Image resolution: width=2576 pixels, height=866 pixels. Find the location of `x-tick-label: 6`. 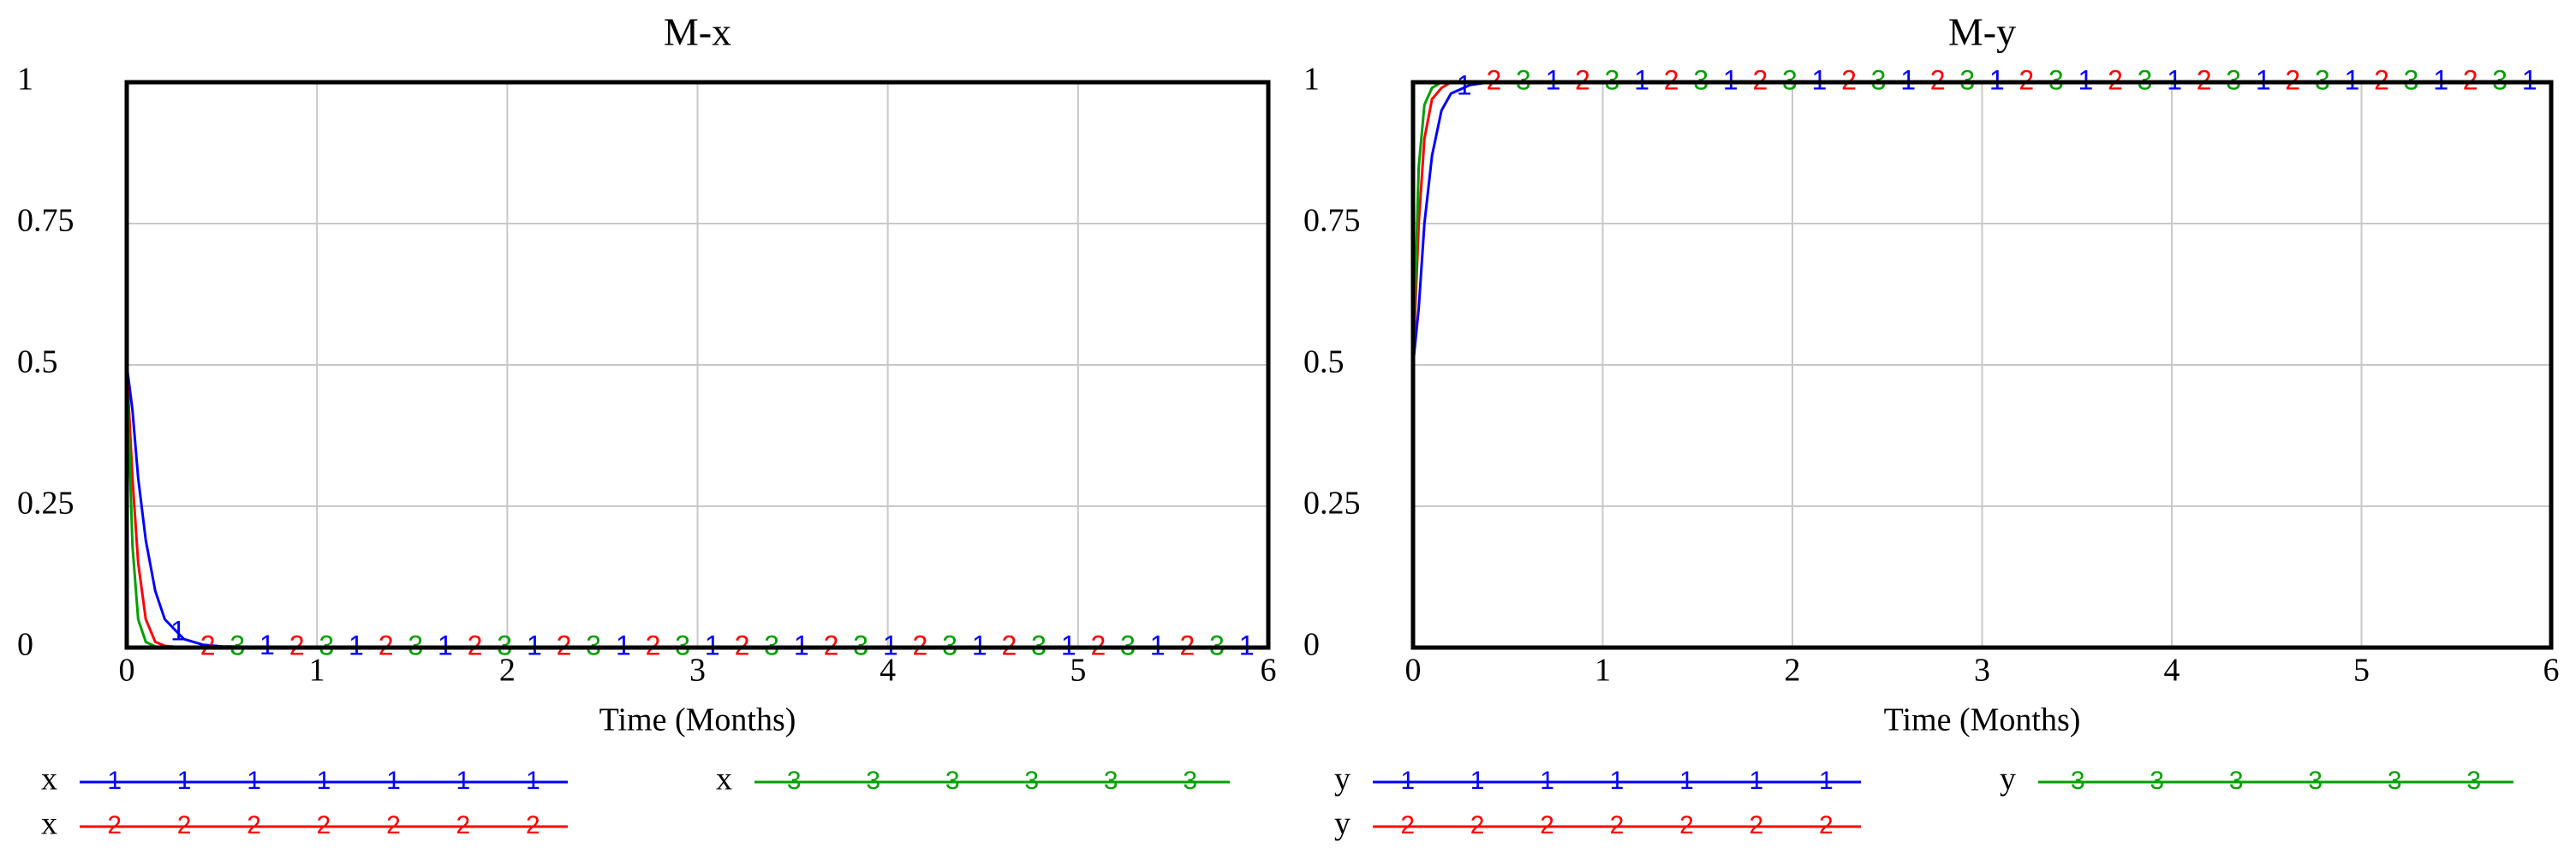

x-tick-label: 6 is located at coordinates (1269, 671).